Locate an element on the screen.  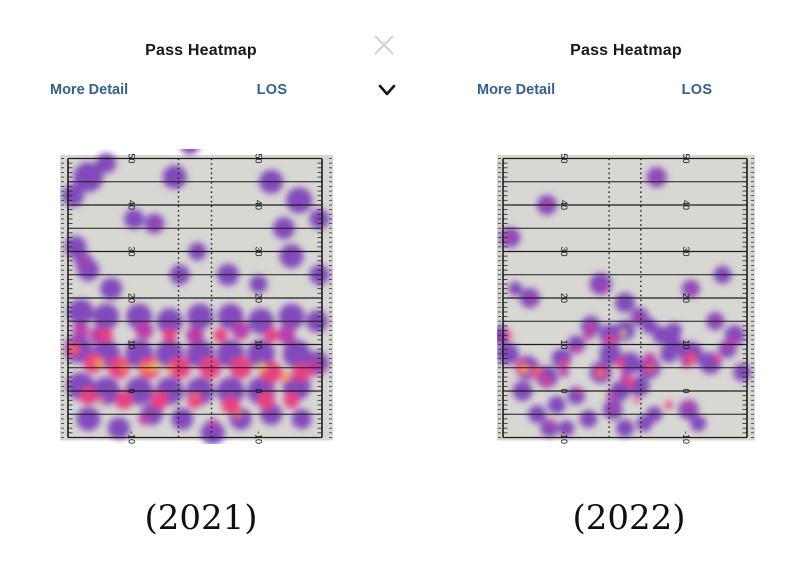
chevron-down-icon is located at coordinates (387, 90).